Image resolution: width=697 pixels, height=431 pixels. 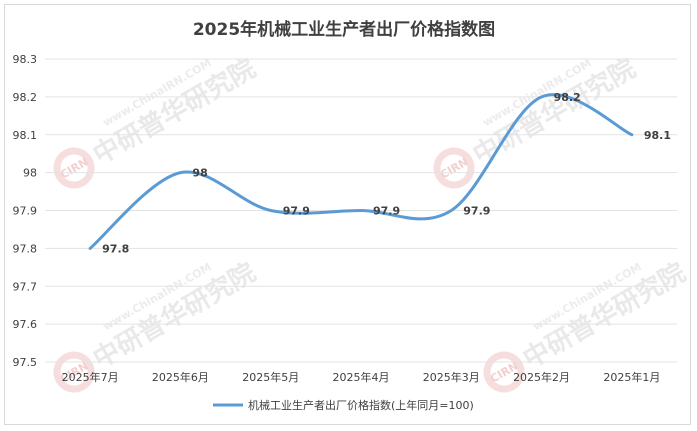 I want to click on x-tick-label: 2025年5月, so click(x=270, y=377).